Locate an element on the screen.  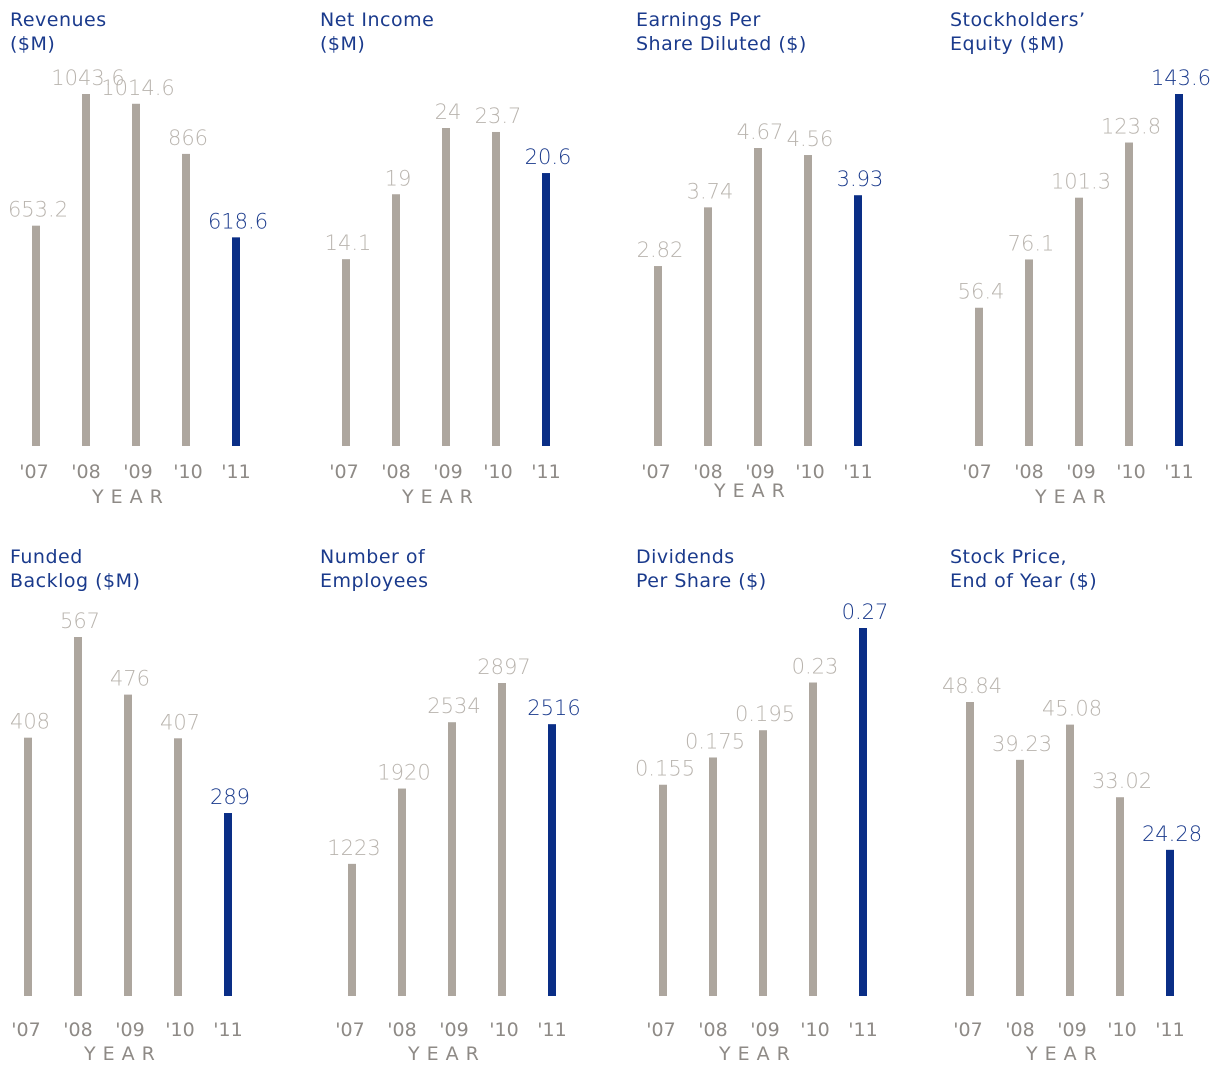
value-label: 0.195 is located at coordinates (765, 714).